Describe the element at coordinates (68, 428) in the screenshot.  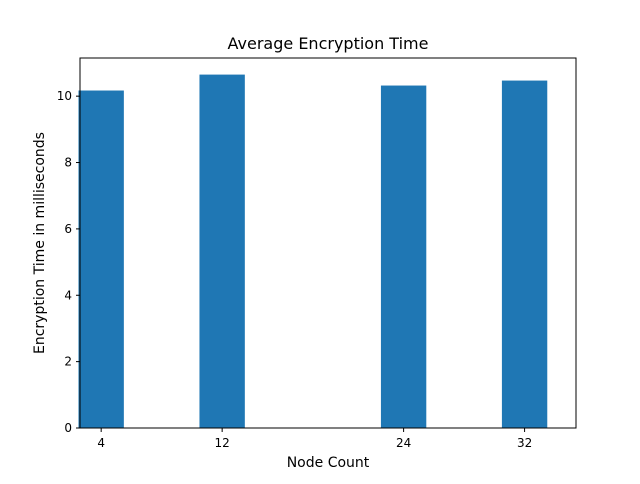
I see `y-tick-label: 0` at that location.